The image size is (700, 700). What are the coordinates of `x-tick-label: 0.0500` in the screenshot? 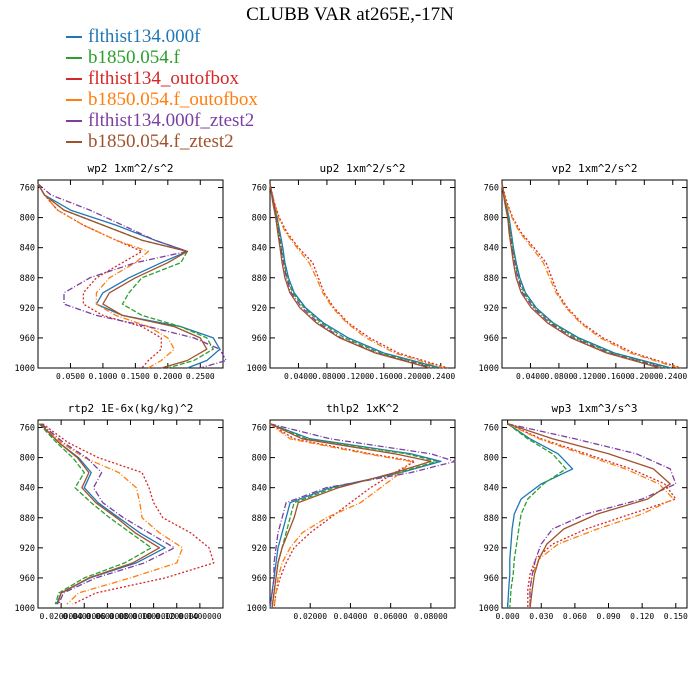 It's located at (70, 376).